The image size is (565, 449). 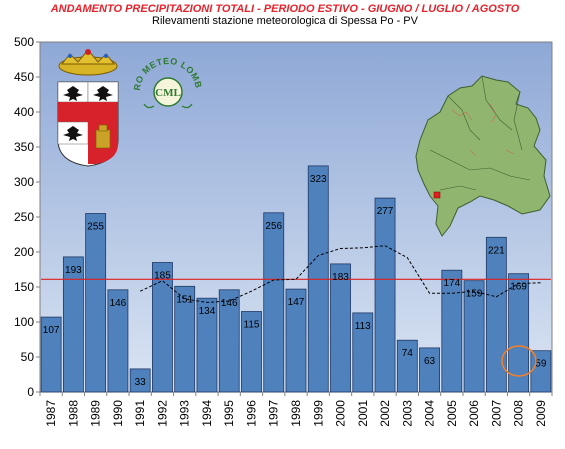 I want to click on bar-1991, so click(x=140, y=380).